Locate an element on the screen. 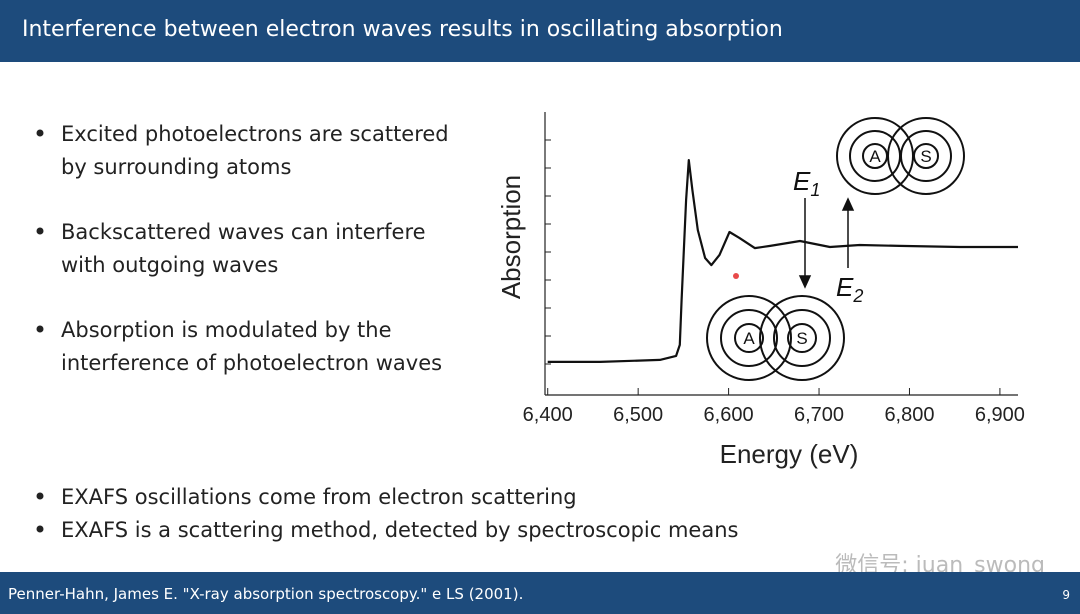 Image resolution: width=1080 pixels, height=614 pixels. x-tick-label: 6,900 is located at coordinates (1000, 415).